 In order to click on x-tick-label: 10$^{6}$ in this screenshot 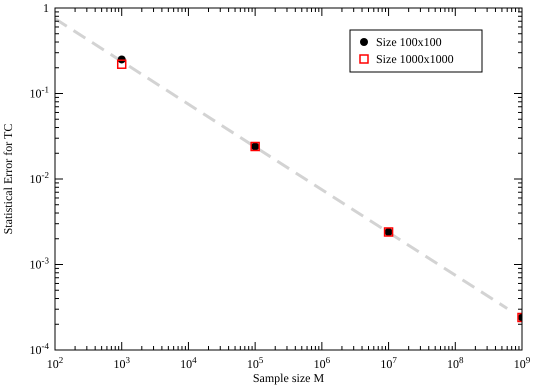, I will do `click(322, 363)`.